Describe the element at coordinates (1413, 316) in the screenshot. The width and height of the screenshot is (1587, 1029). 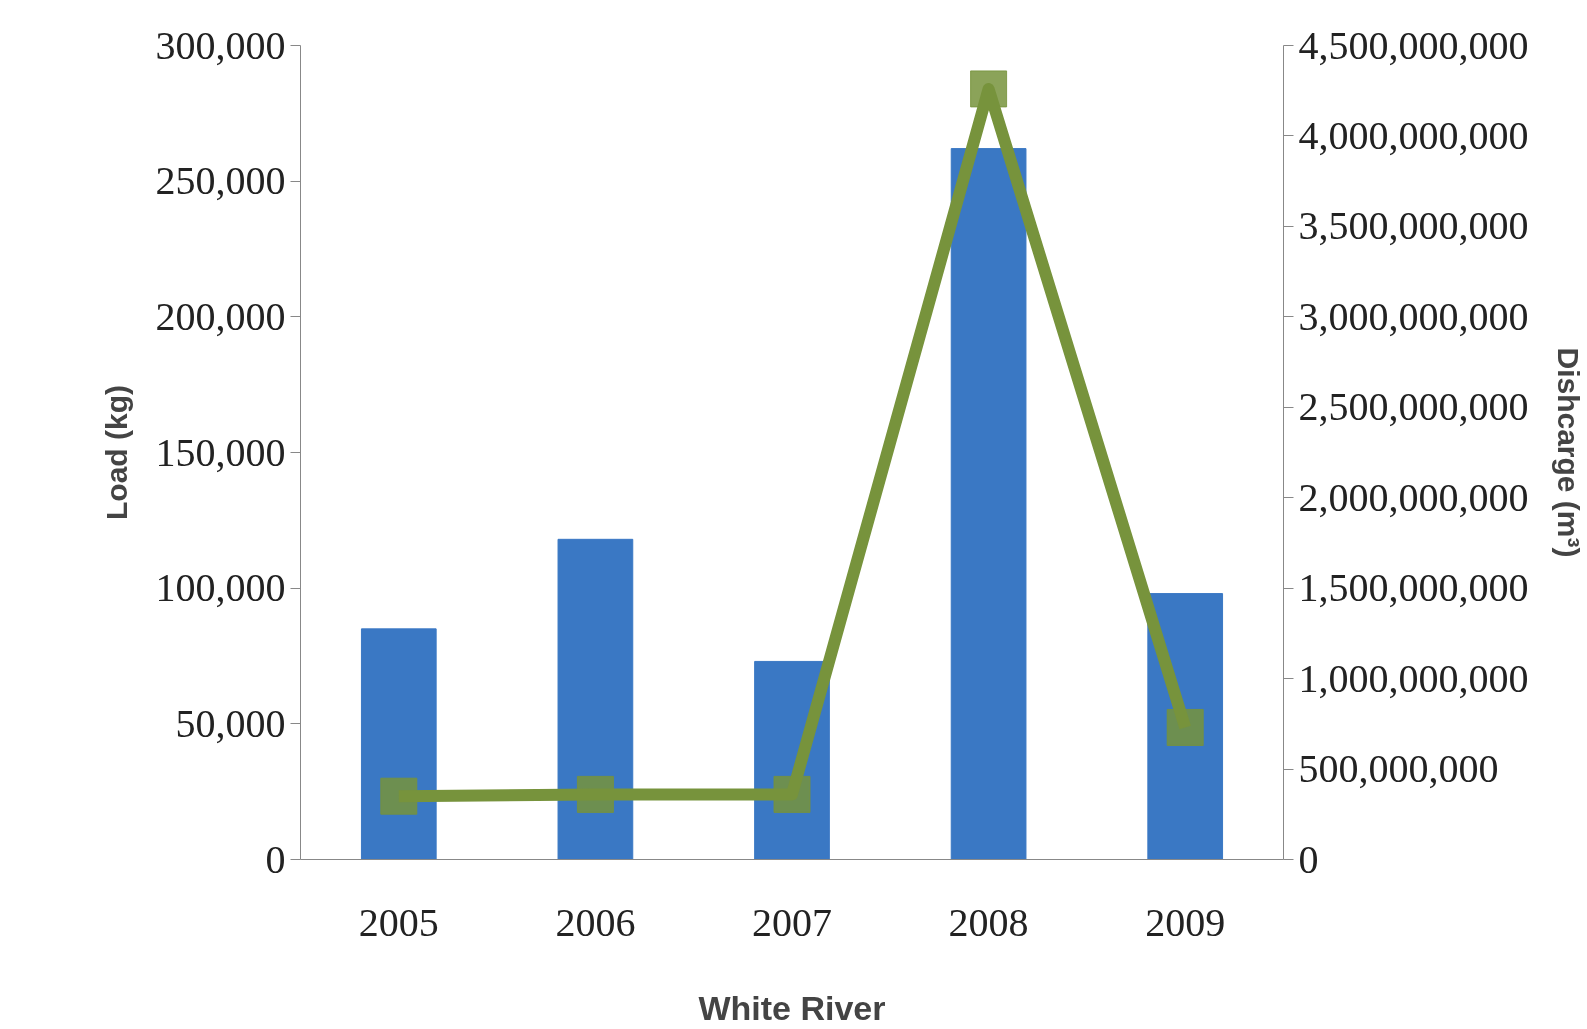
I see `y2-tick-label: 3,000,000,000` at that location.